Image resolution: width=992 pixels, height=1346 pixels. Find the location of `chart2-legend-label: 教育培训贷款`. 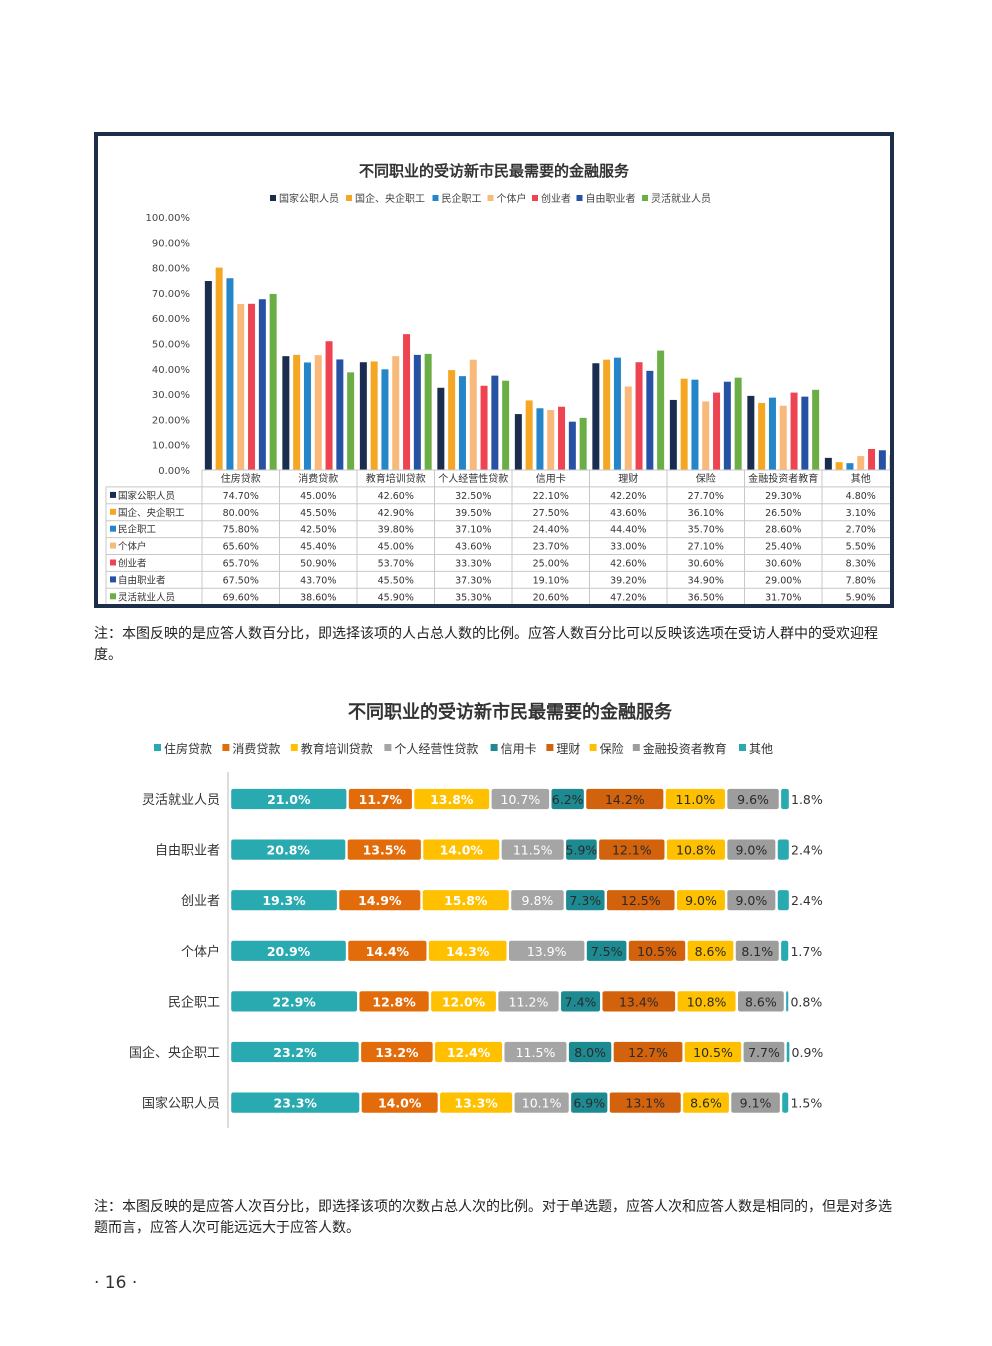

chart2-legend-label: 教育培训贷款 is located at coordinates (337, 748).